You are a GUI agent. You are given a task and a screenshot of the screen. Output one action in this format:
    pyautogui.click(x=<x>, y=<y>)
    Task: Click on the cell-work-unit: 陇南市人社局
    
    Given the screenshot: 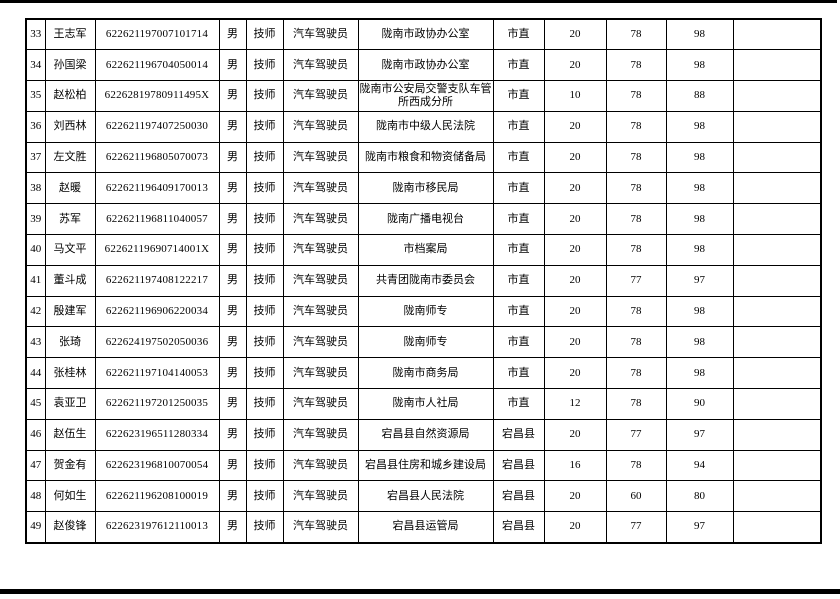 What is the action you would take?
    pyautogui.click(x=425, y=404)
    